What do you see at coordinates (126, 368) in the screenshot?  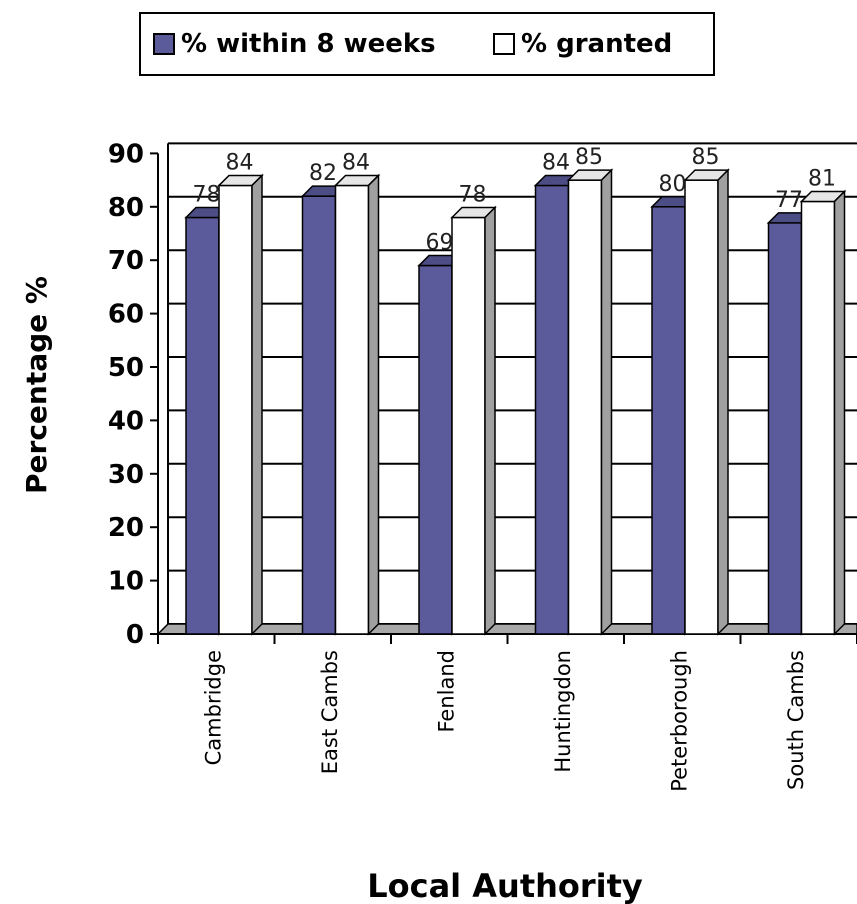 I see `y-tick-label-50: 50` at bounding box center [126, 368].